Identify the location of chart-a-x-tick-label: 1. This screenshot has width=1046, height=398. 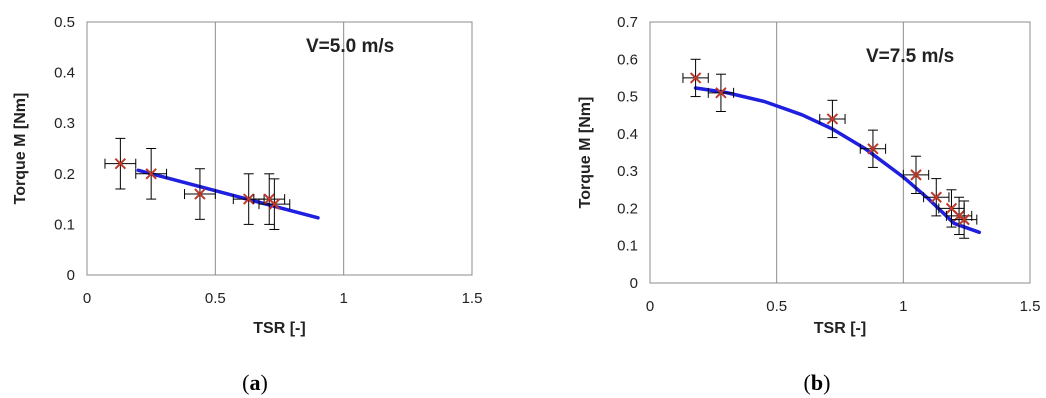
(343, 298).